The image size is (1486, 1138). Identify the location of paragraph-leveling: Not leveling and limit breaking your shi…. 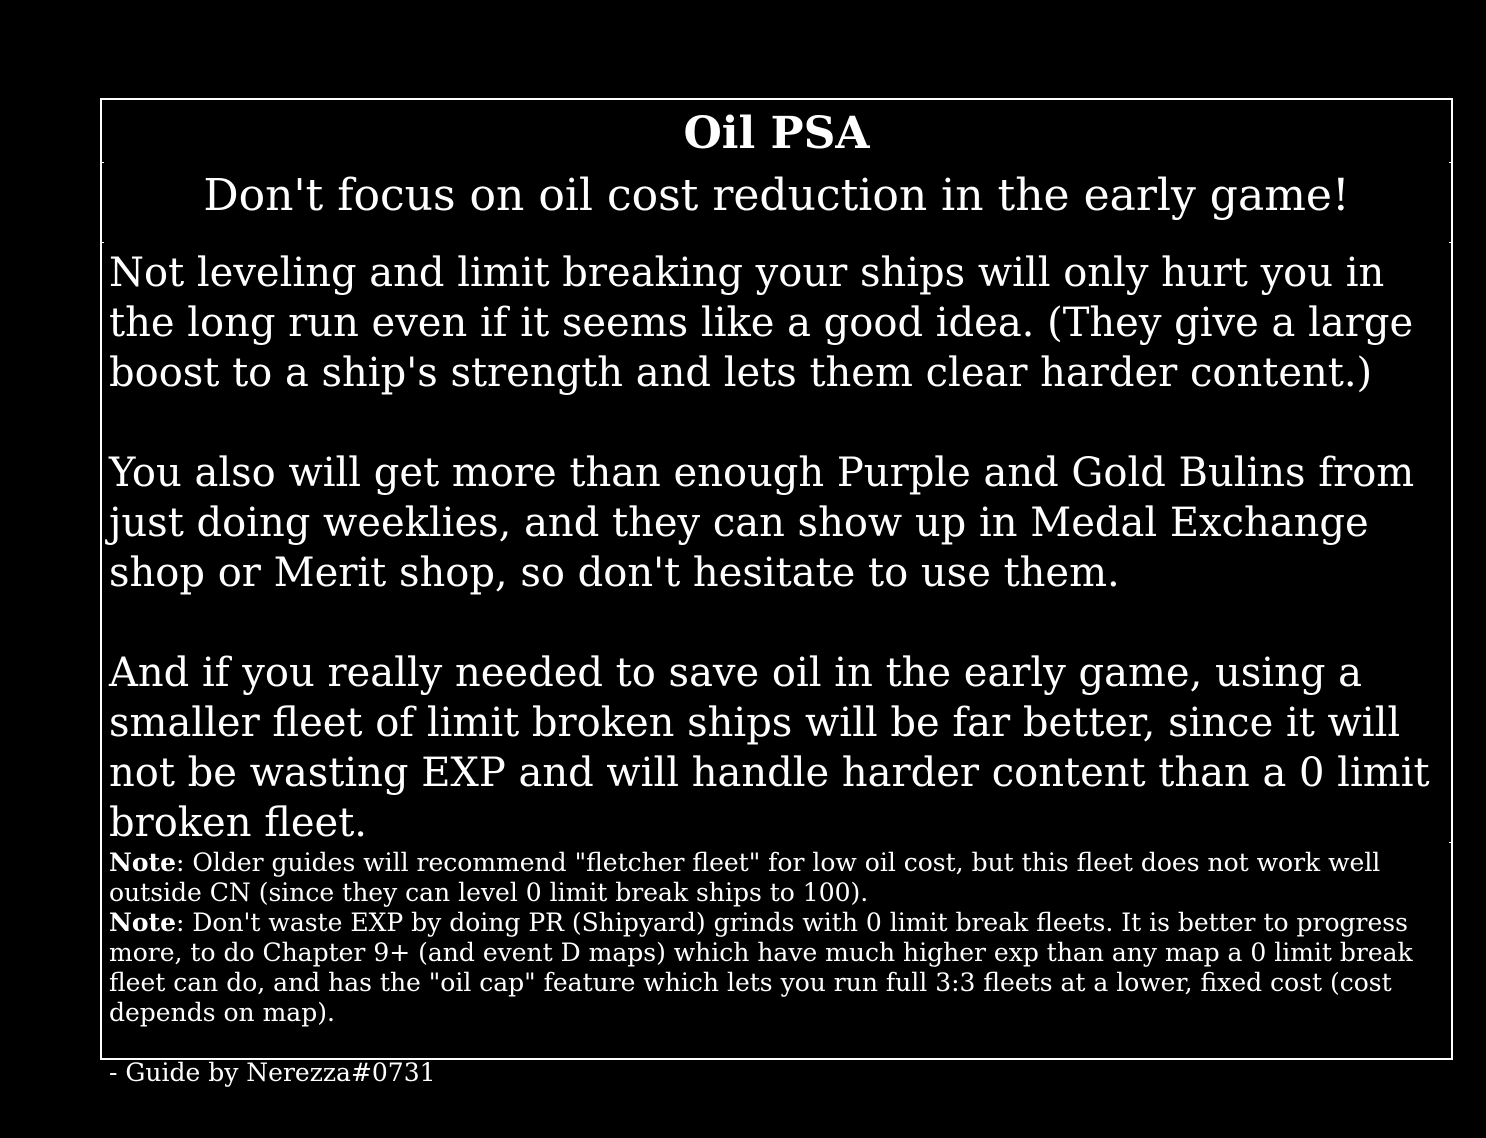
(761, 323).